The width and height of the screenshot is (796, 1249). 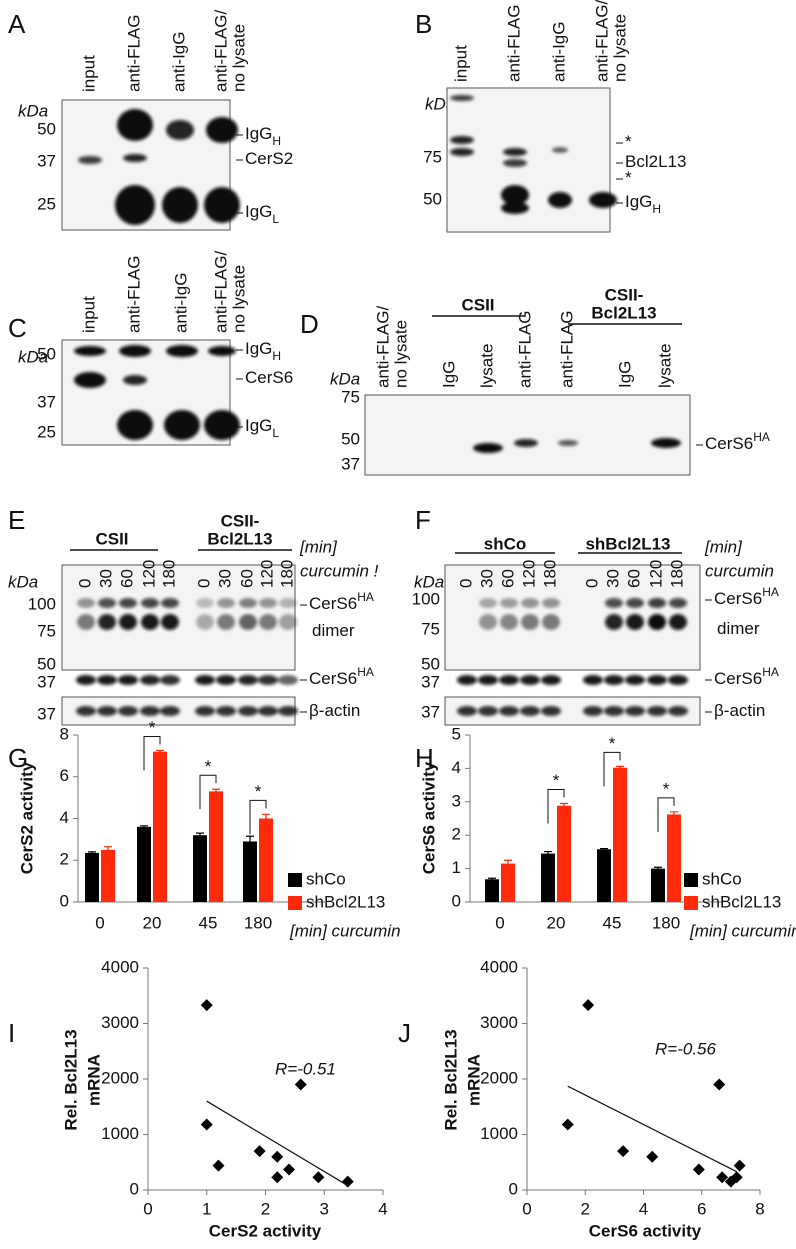 What do you see at coordinates (456, 834) in the screenshot?
I see `y-tick-label: 2` at bounding box center [456, 834].